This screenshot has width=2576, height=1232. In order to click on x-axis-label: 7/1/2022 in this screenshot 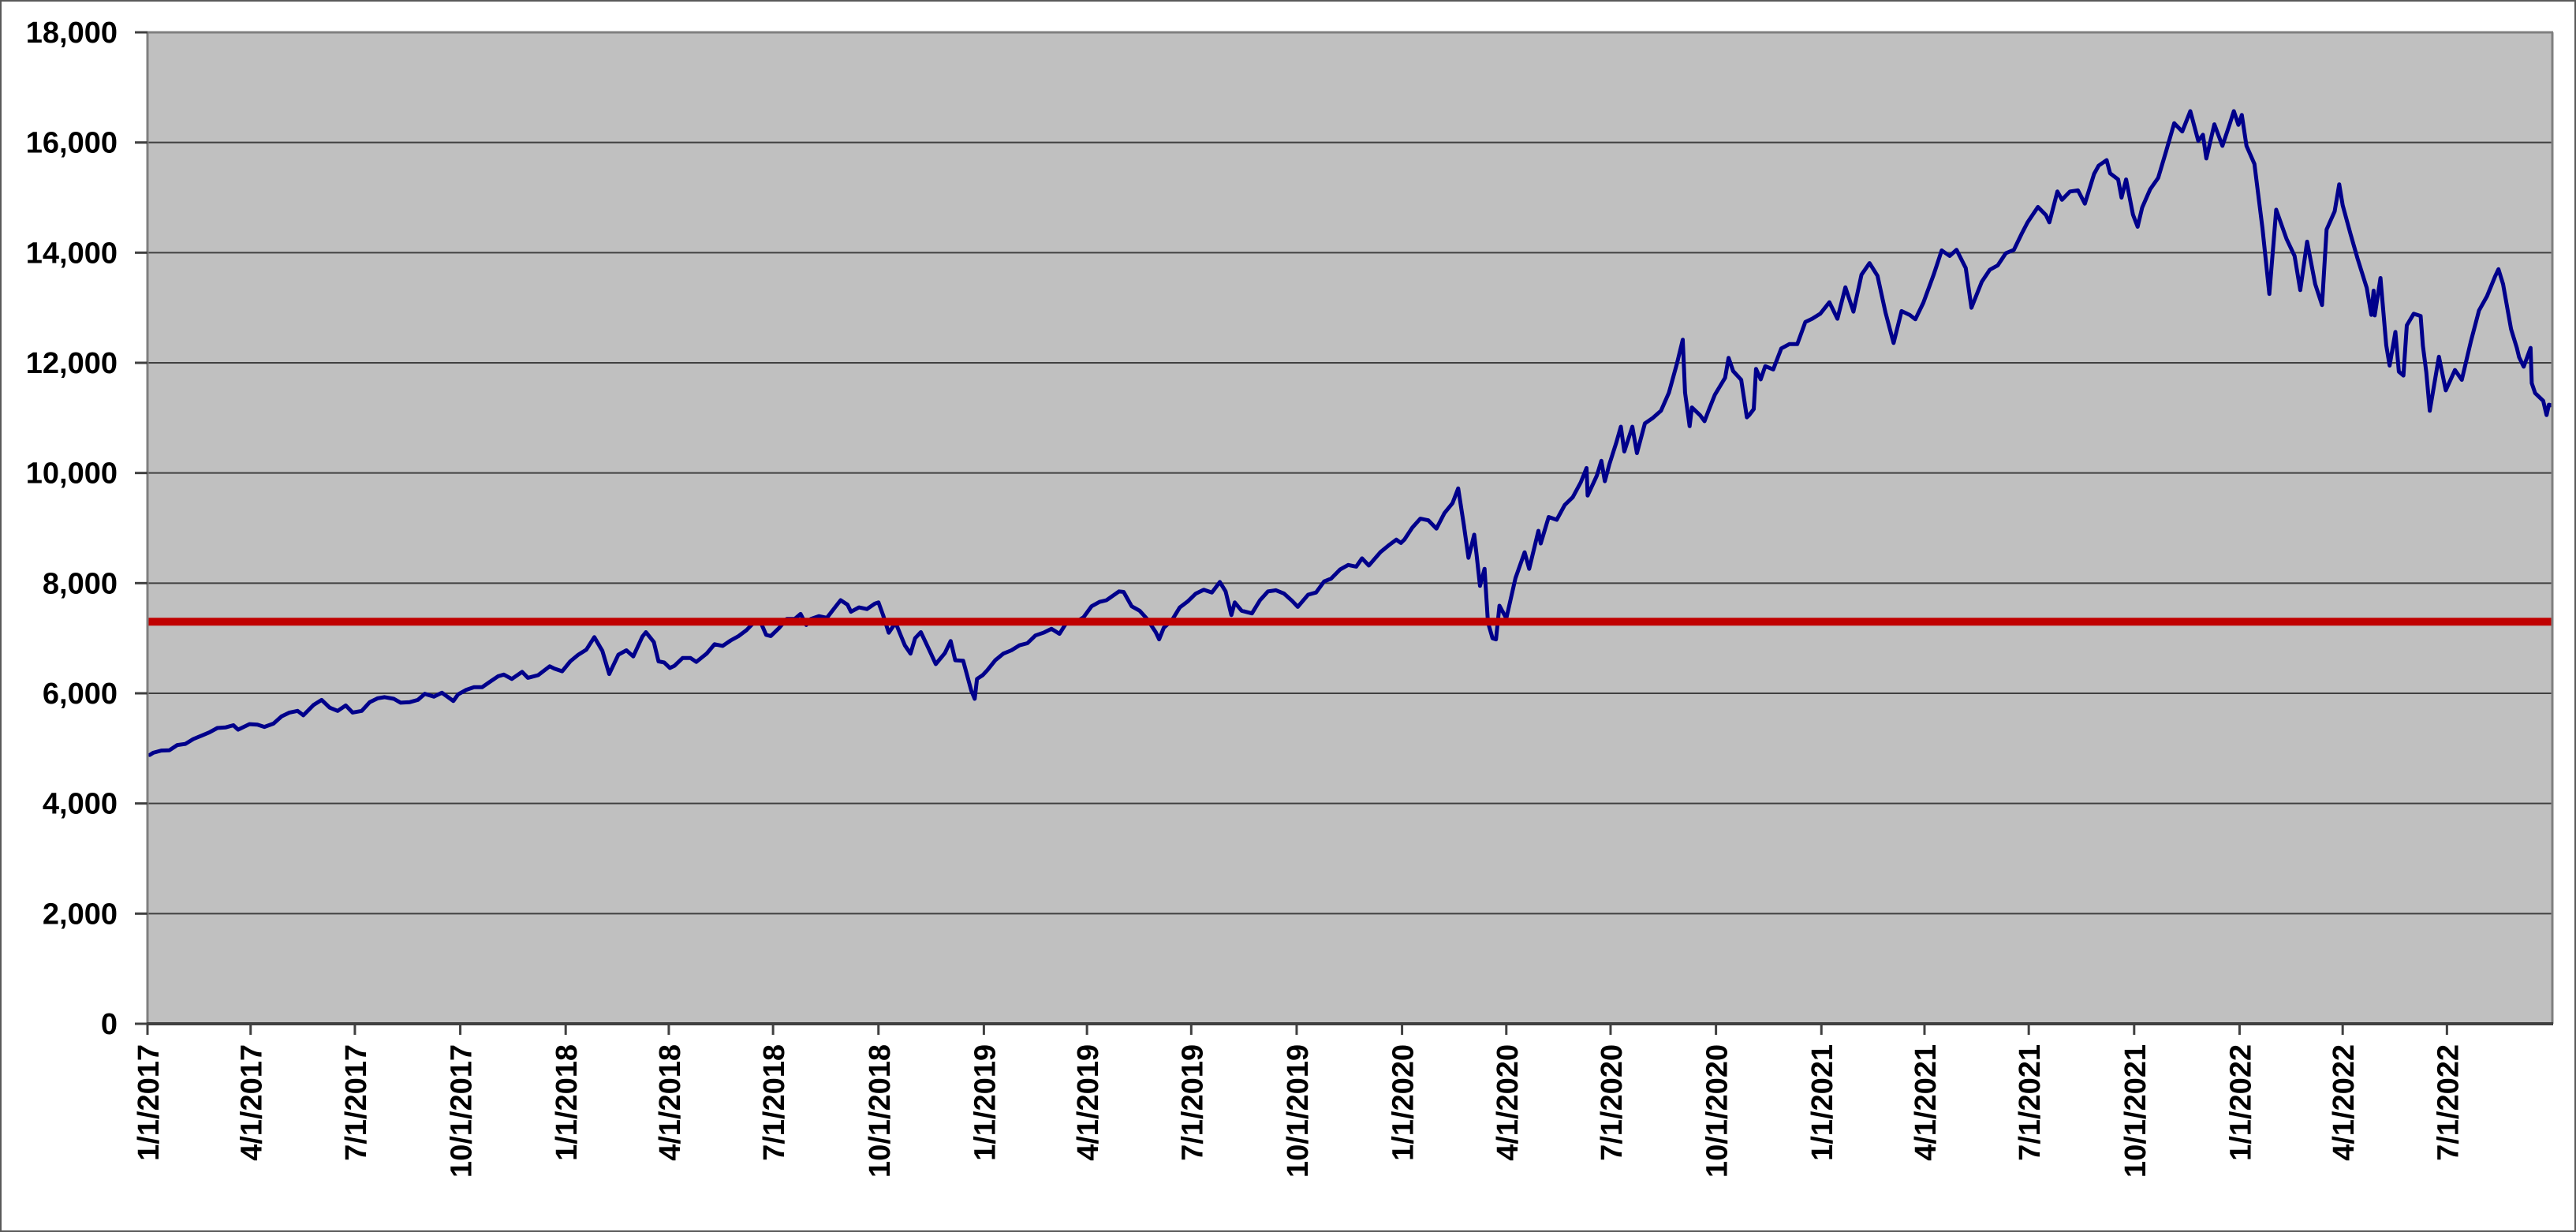, I will do `click(2448, 1102)`.